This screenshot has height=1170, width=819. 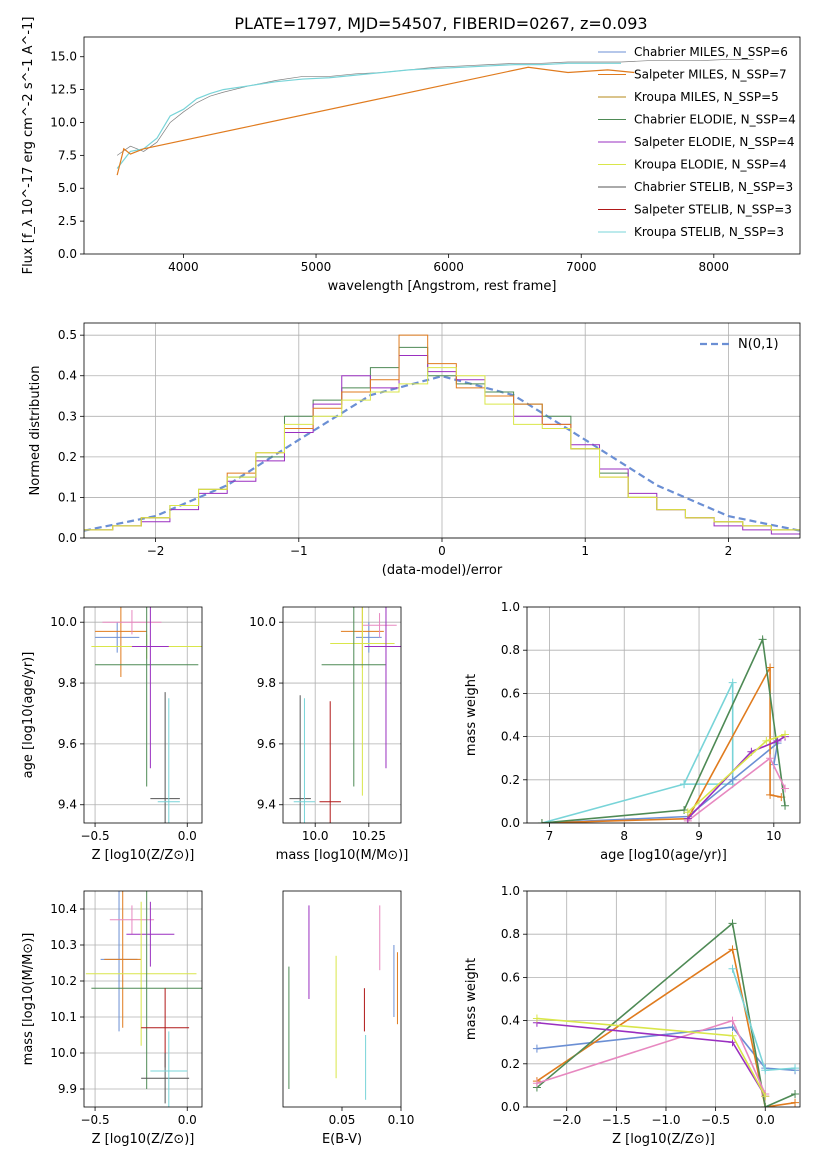 What do you see at coordinates (187, 1120) in the screenshot?
I see `x-tick-label: 0.0` at bounding box center [187, 1120].